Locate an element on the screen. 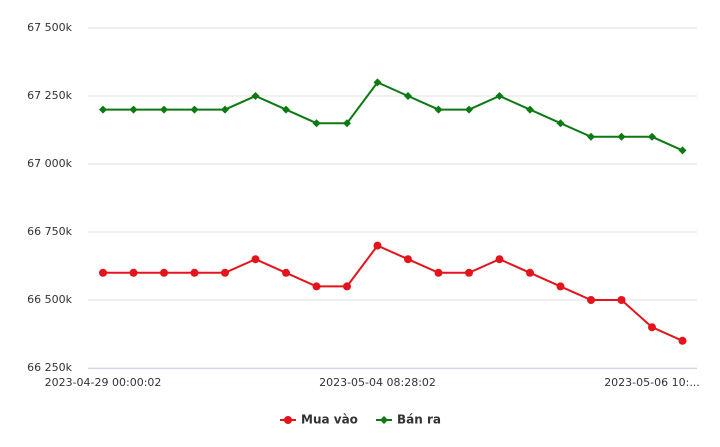 Image resolution: width=720 pixels, height=447 pixels. y-tick-label: 66 500k is located at coordinates (49, 299).